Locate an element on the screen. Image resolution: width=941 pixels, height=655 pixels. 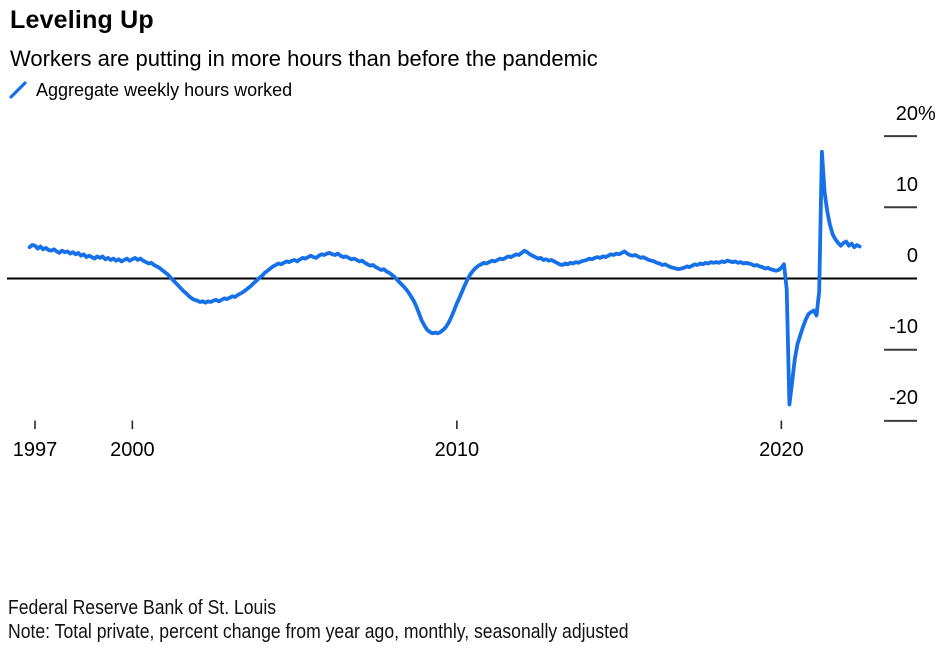
y-axis-label: -20 is located at coordinates (903, 398).